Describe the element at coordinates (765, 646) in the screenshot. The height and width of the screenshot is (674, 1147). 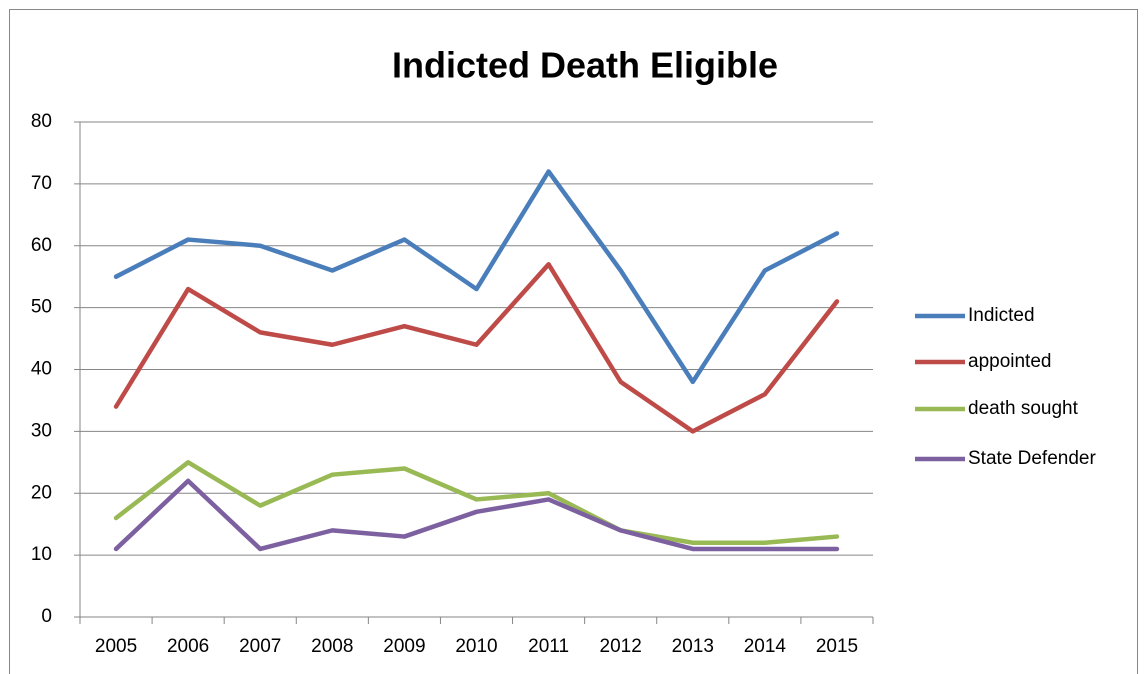
I see `x-tick-label: 2014` at that location.